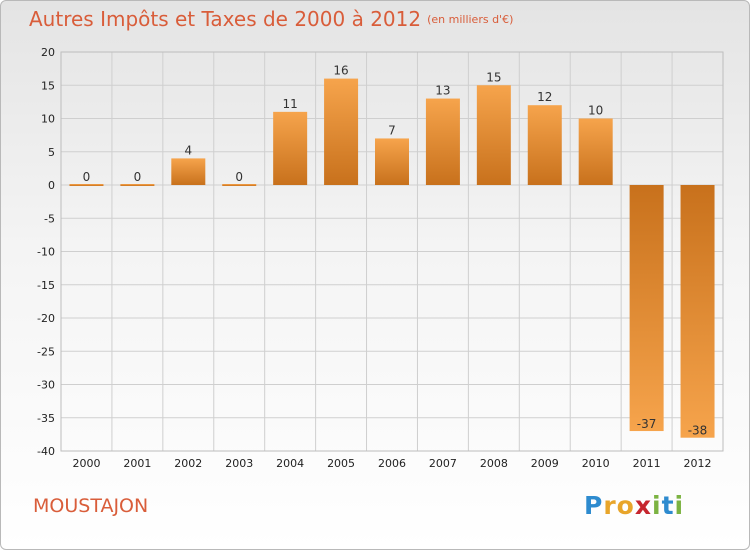 The width and height of the screenshot is (750, 550). I want to click on bar-2002, so click(188, 171).